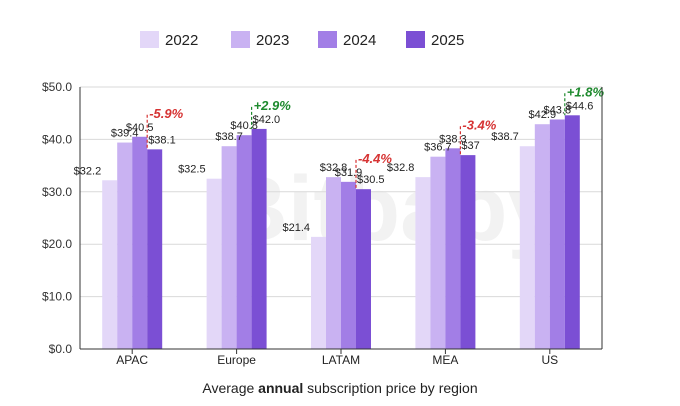  What do you see at coordinates (57, 87) in the screenshot?
I see `y-tick-label: $50.0` at bounding box center [57, 87].